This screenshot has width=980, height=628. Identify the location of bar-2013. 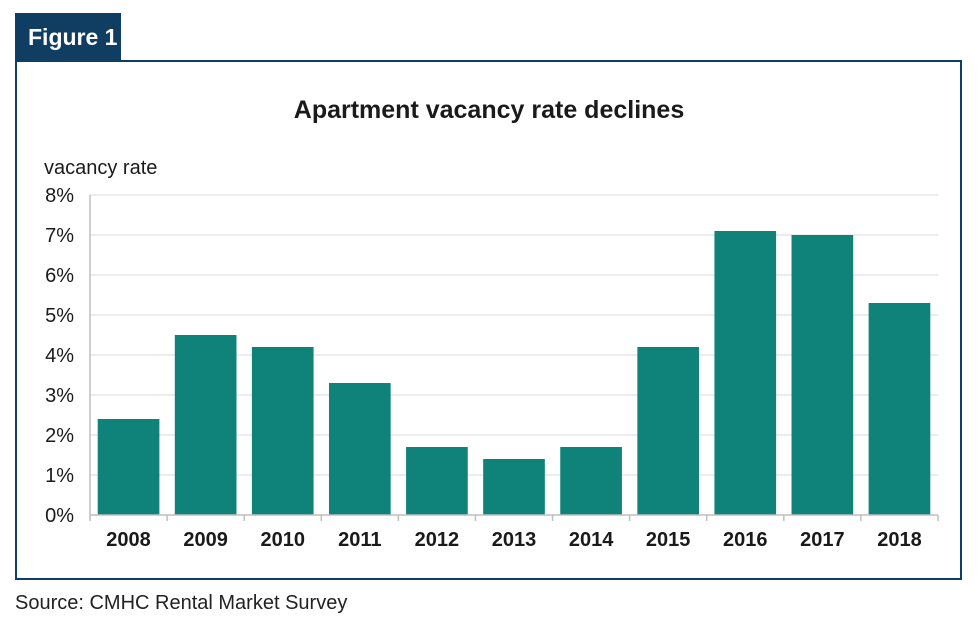
(514, 487).